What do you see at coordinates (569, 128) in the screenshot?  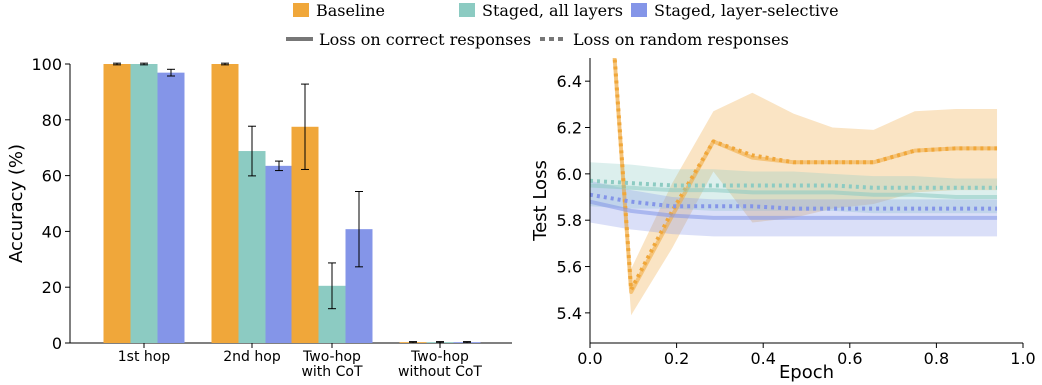 I see `line-y-tick-label: 6.2` at bounding box center [569, 128].